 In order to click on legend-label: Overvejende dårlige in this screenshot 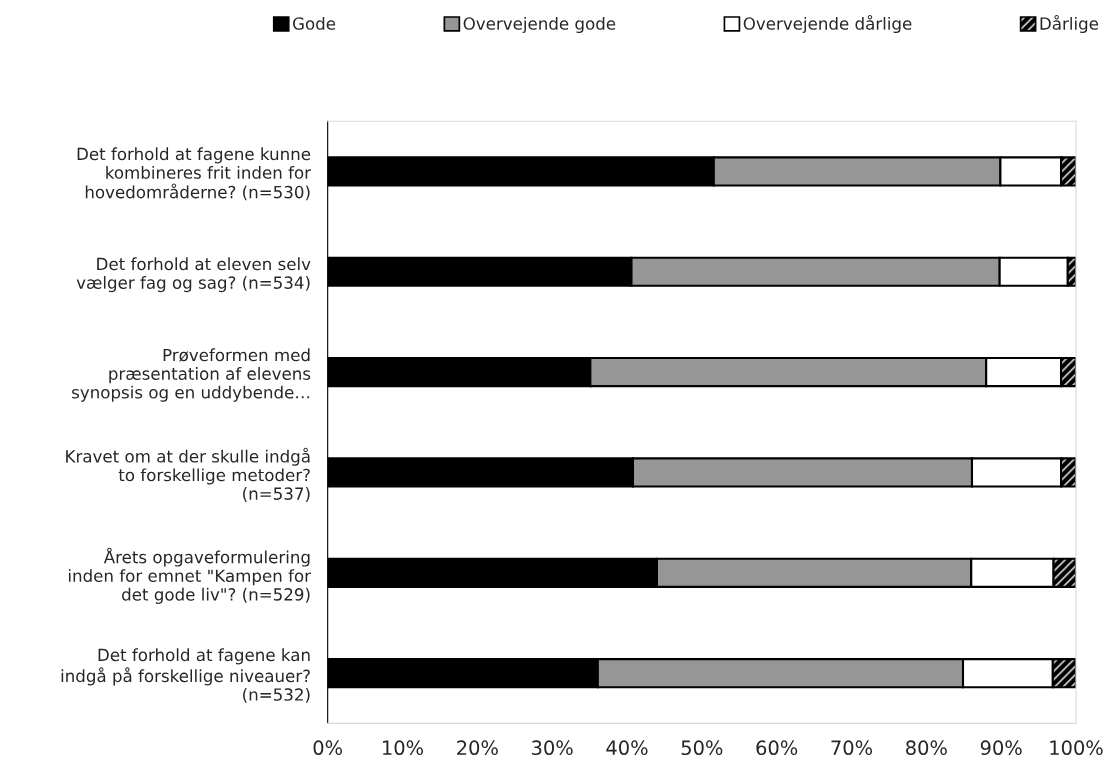, I will do `click(827, 24)`.